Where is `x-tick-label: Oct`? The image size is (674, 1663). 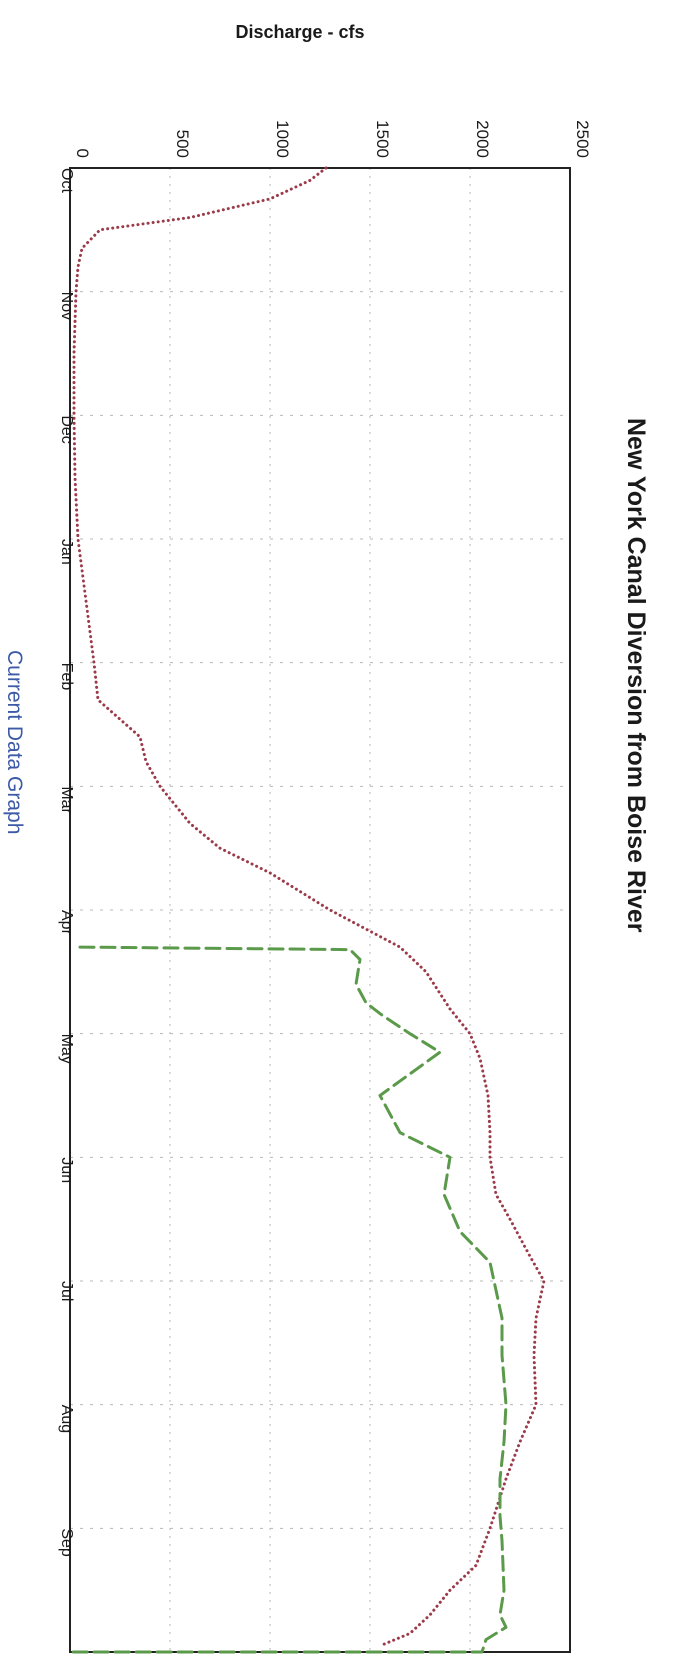 x-tick-label: Oct is located at coordinates (66, 180).